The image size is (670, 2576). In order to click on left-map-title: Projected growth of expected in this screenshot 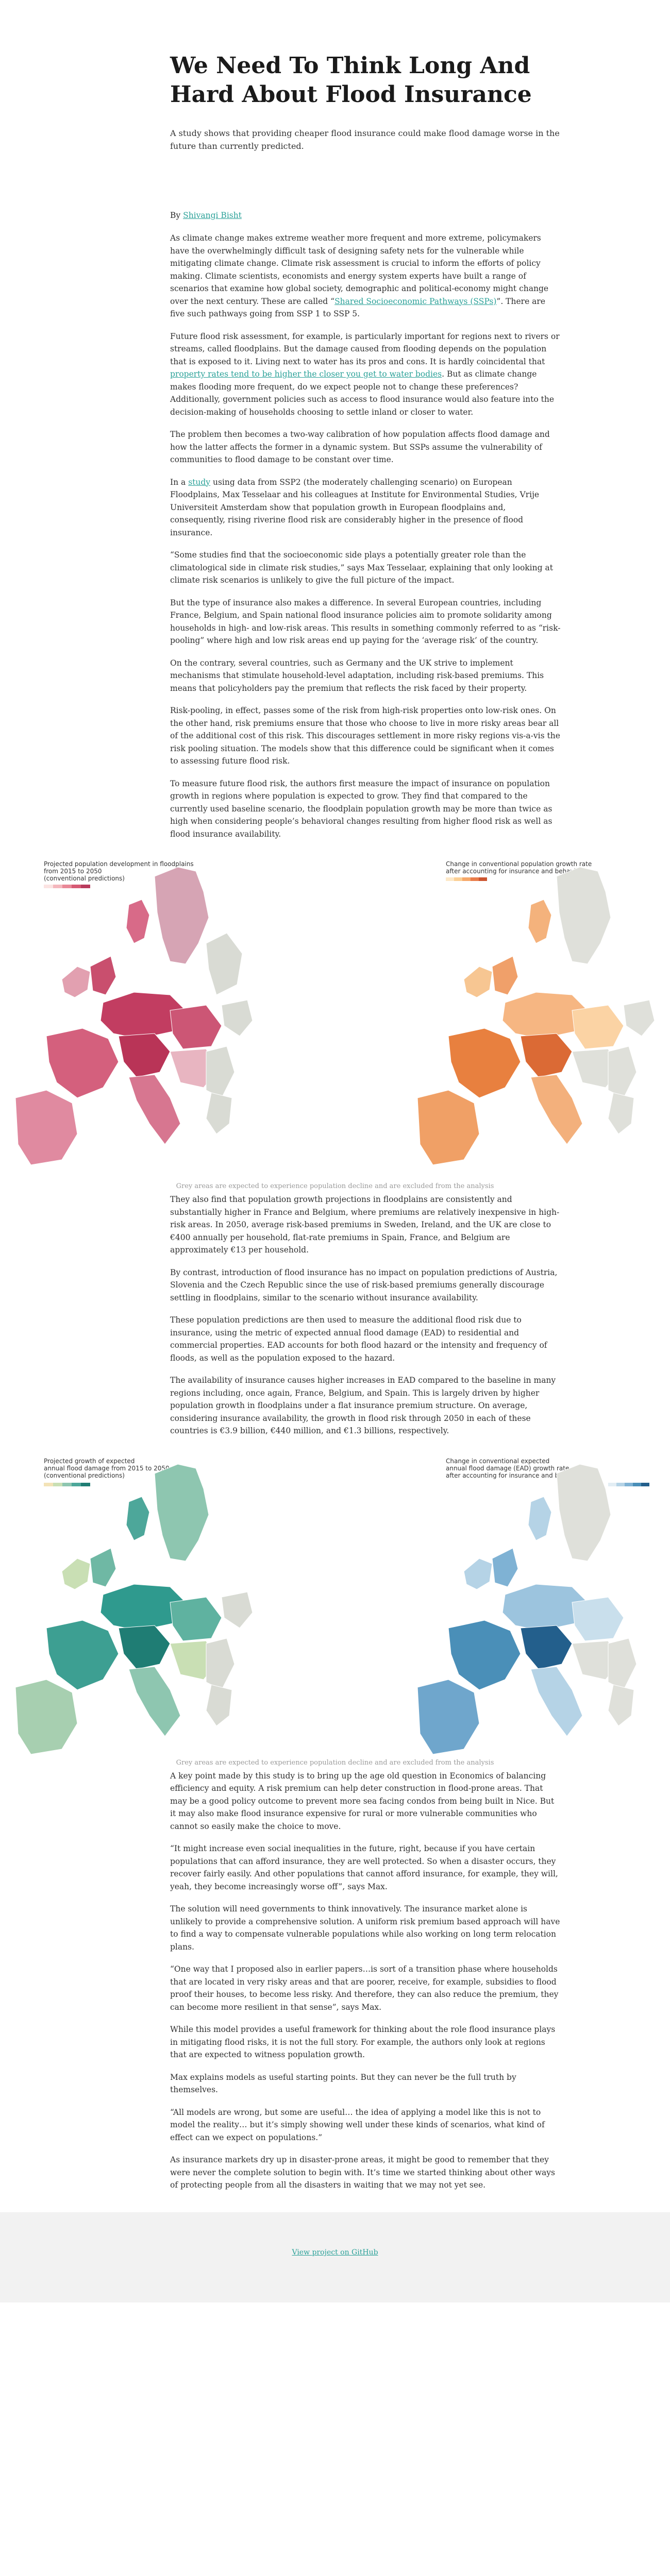, I will do `click(89, 1461)`.